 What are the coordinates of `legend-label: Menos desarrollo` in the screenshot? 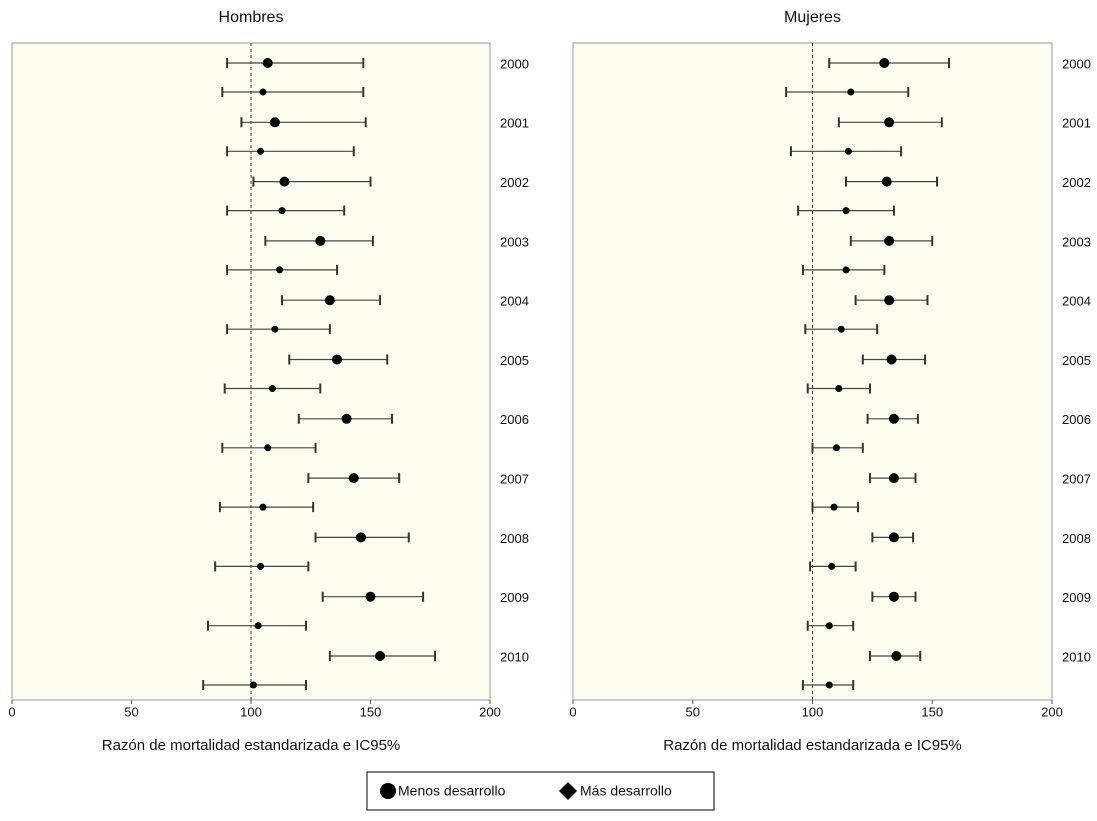 It's located at (452, 791).